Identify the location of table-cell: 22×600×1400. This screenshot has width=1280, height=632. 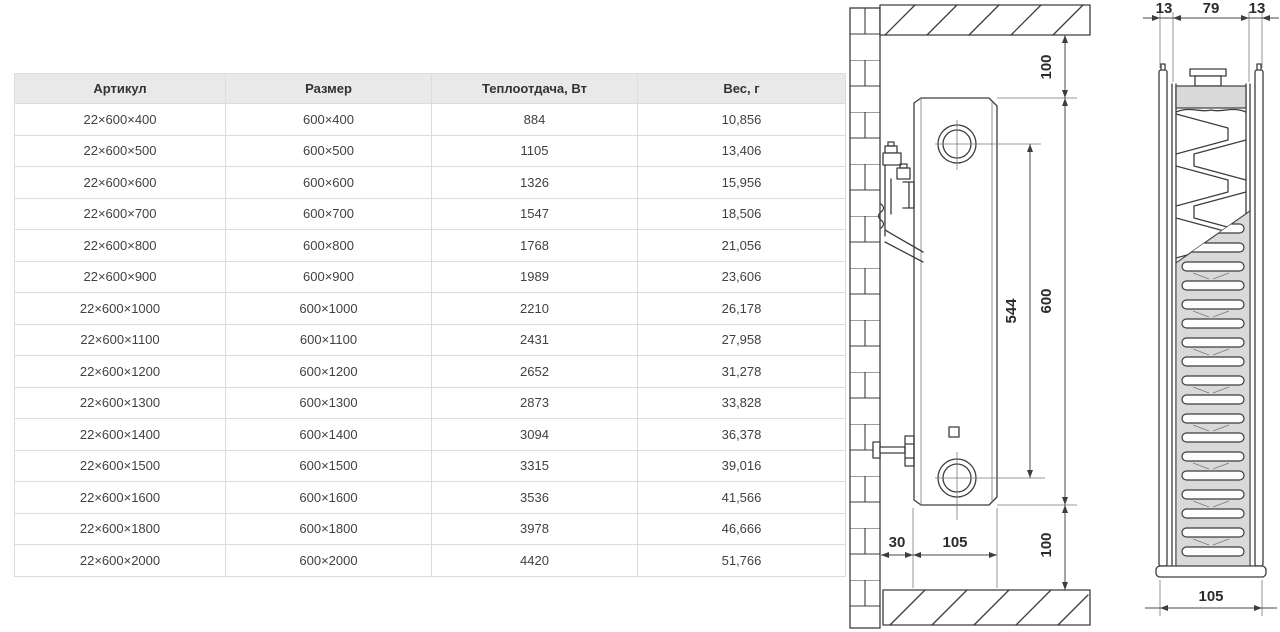
(120, 434).